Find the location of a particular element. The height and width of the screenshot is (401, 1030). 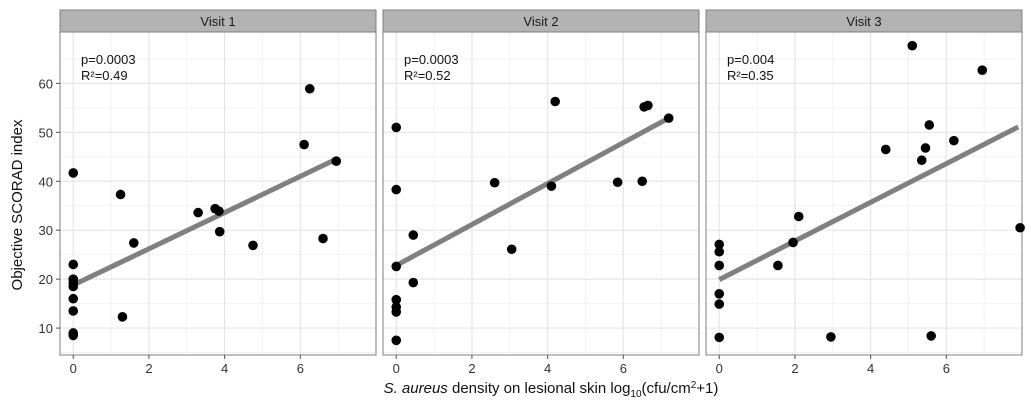

x-axis-title-superscript: 2 is located at coordinates (694, 385).